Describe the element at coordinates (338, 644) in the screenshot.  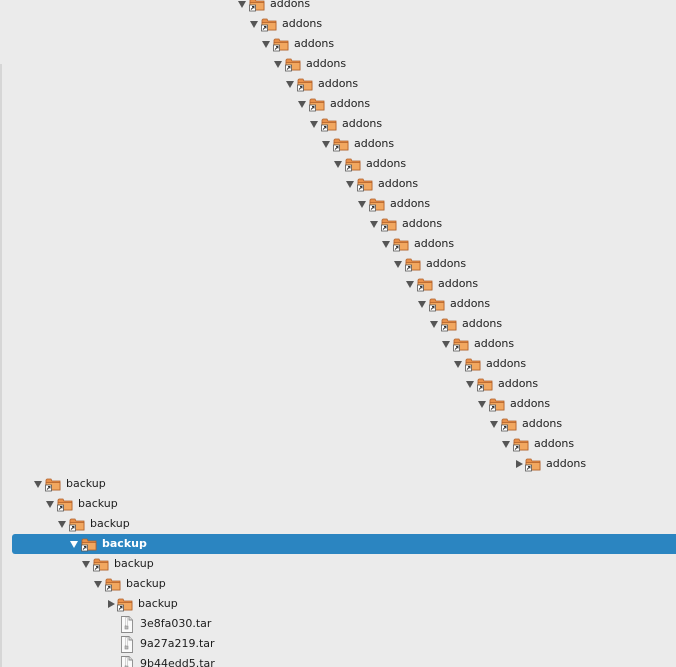
I see `tree-file: 9a27a219.tar` at that location.